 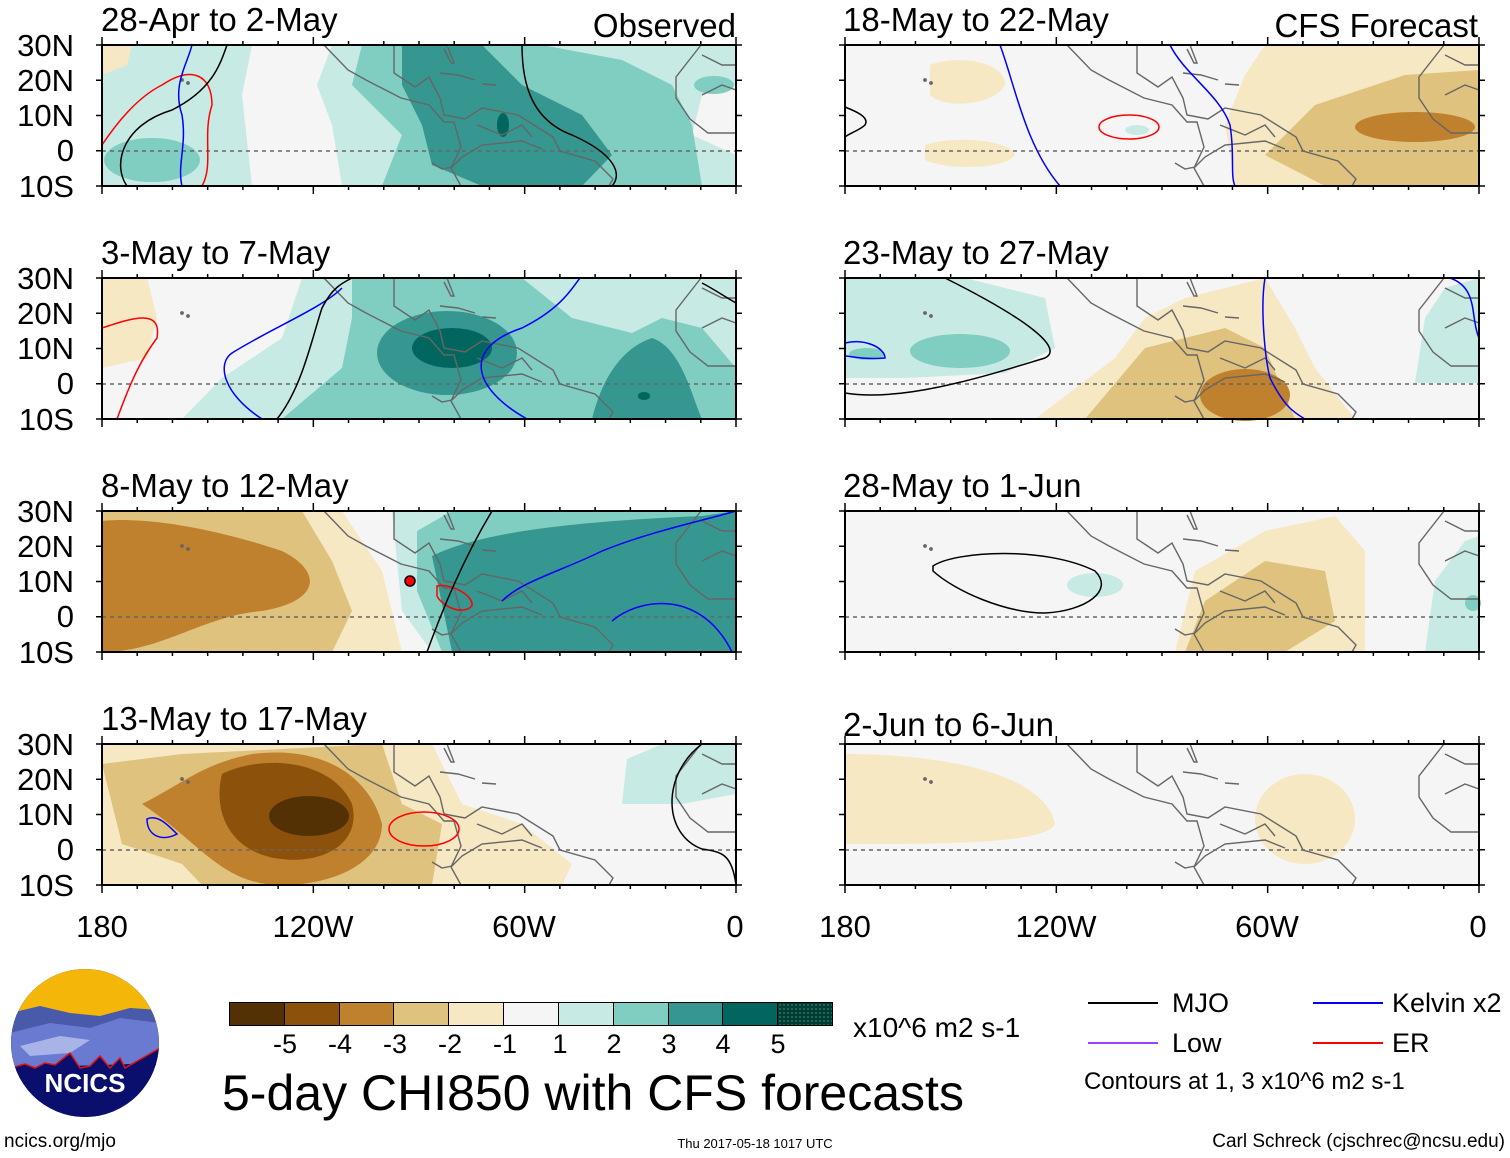 I want to click on colorbar-tick: 1, so click(x=560, y=1044).